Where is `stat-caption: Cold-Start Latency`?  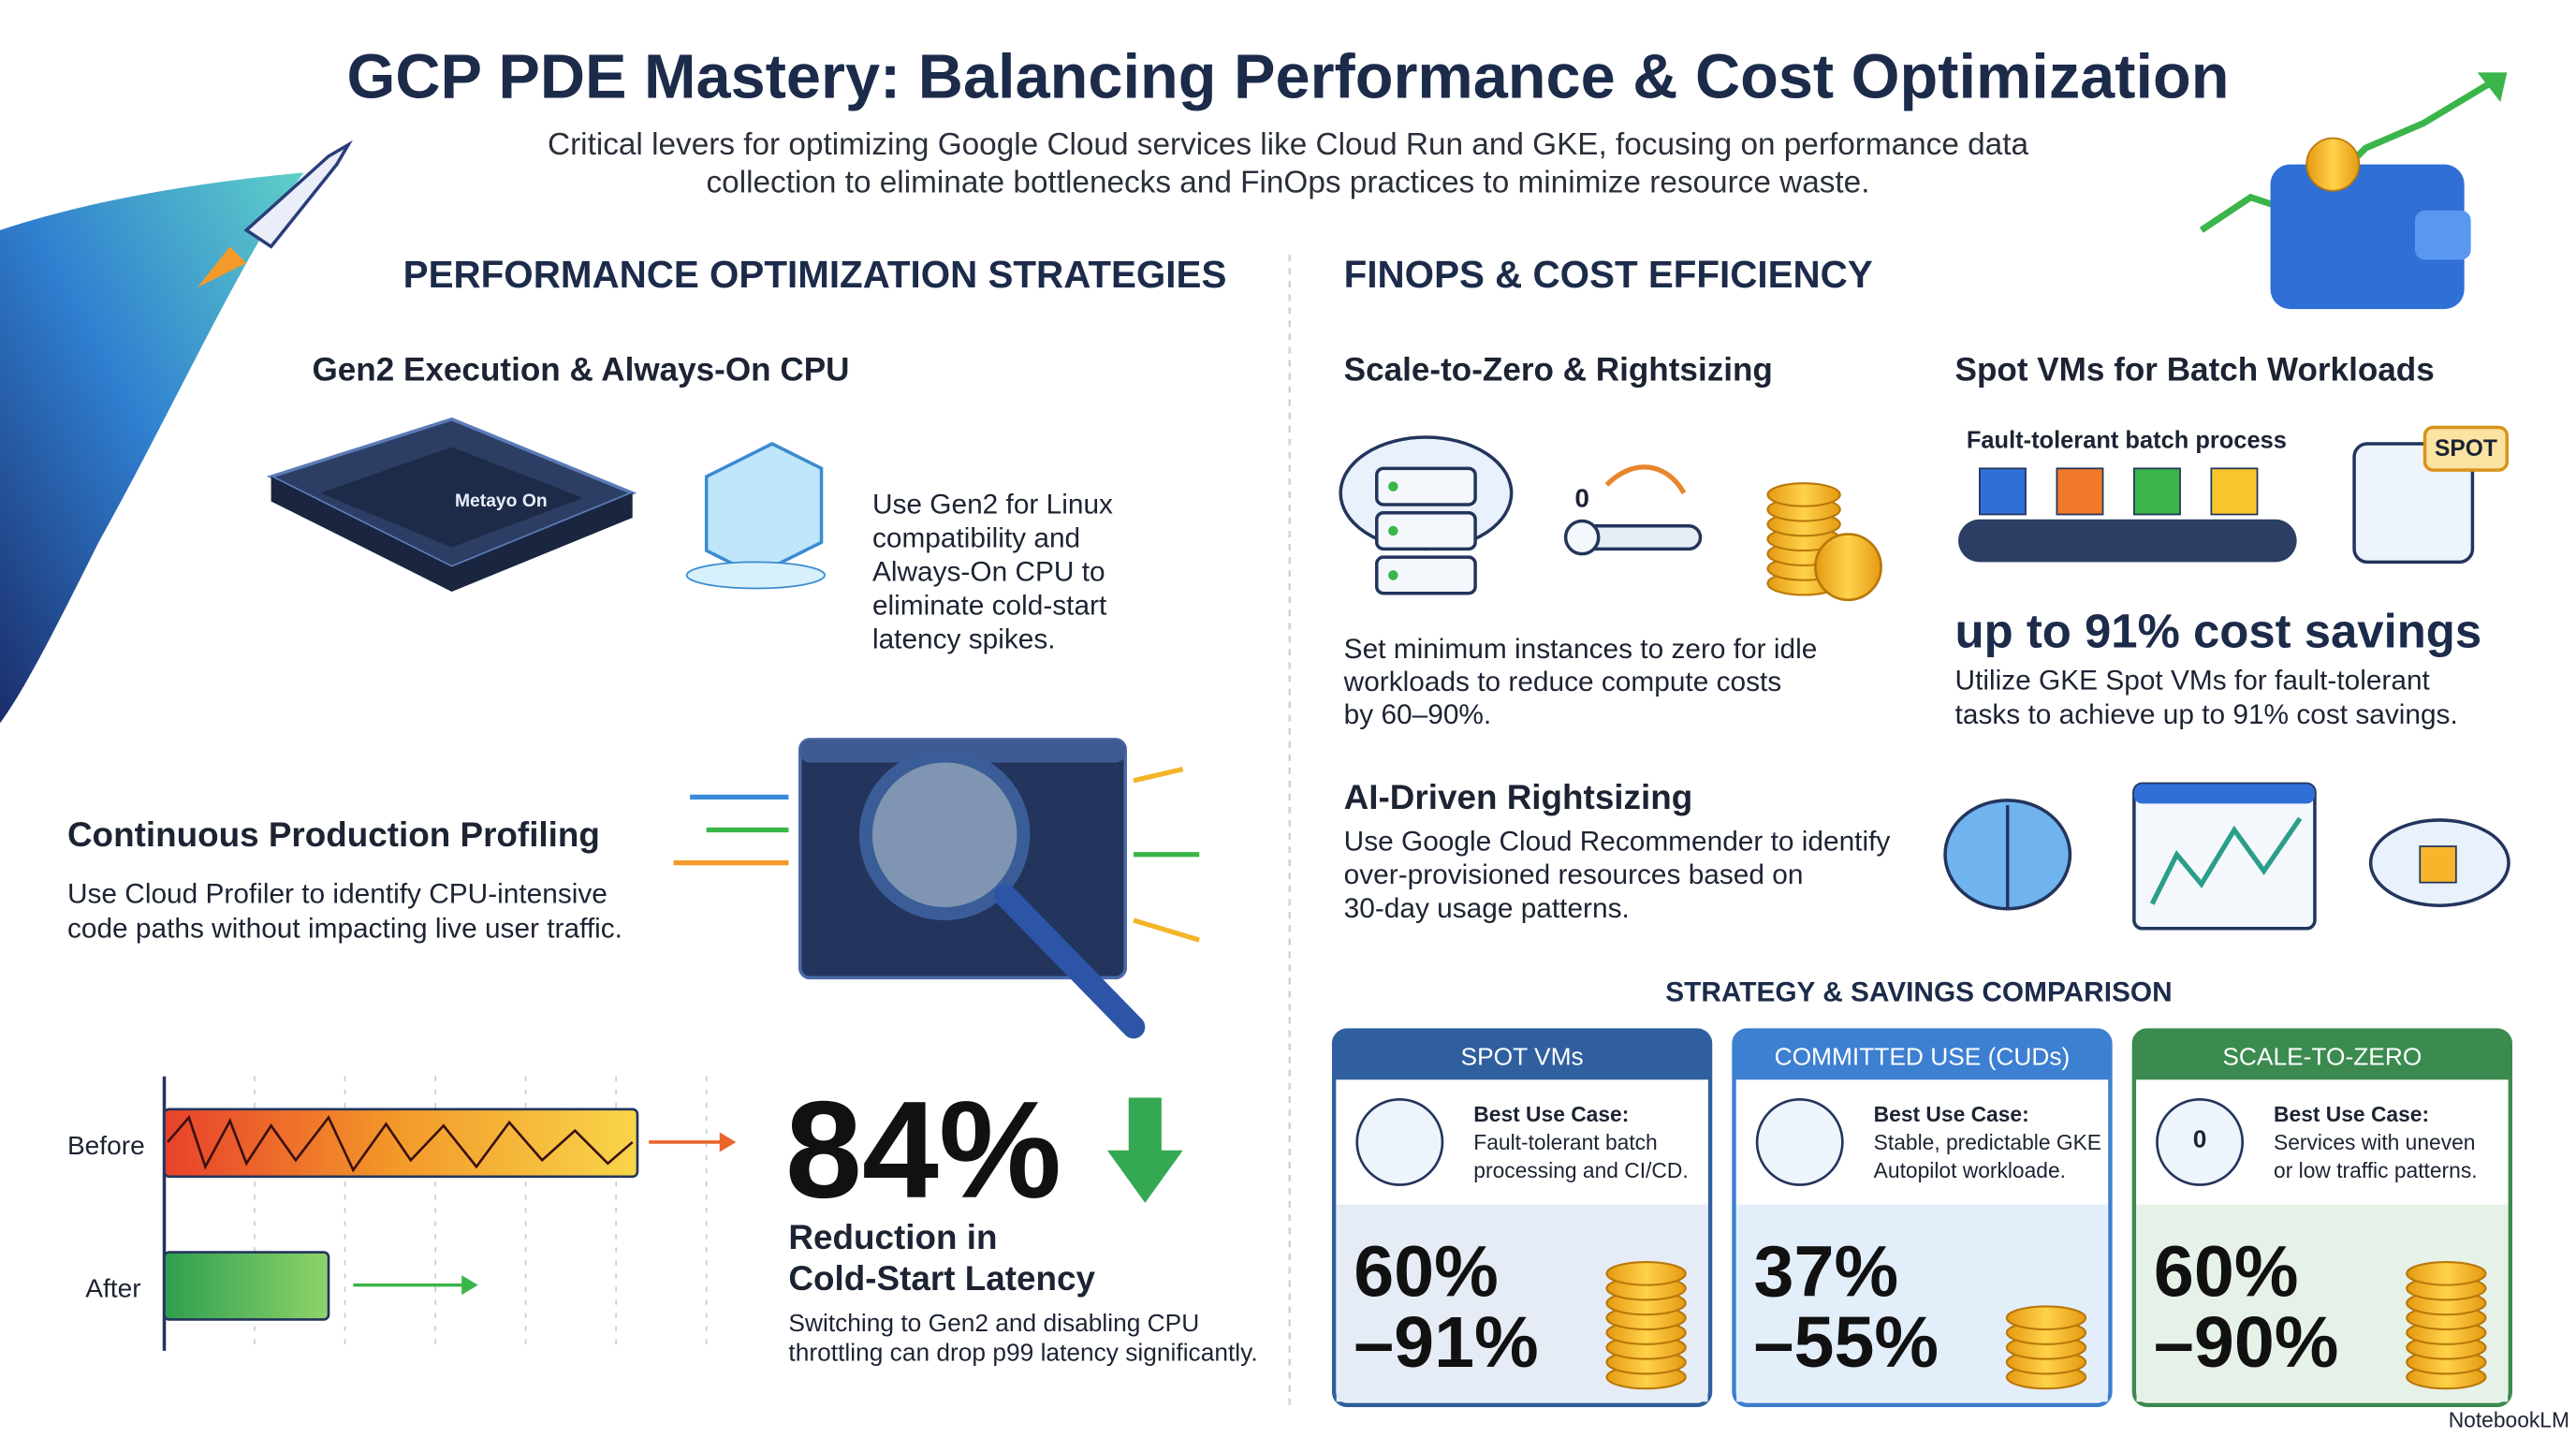
stat-caption: Cold-Start Latency is located at coordinates (941, 1278).